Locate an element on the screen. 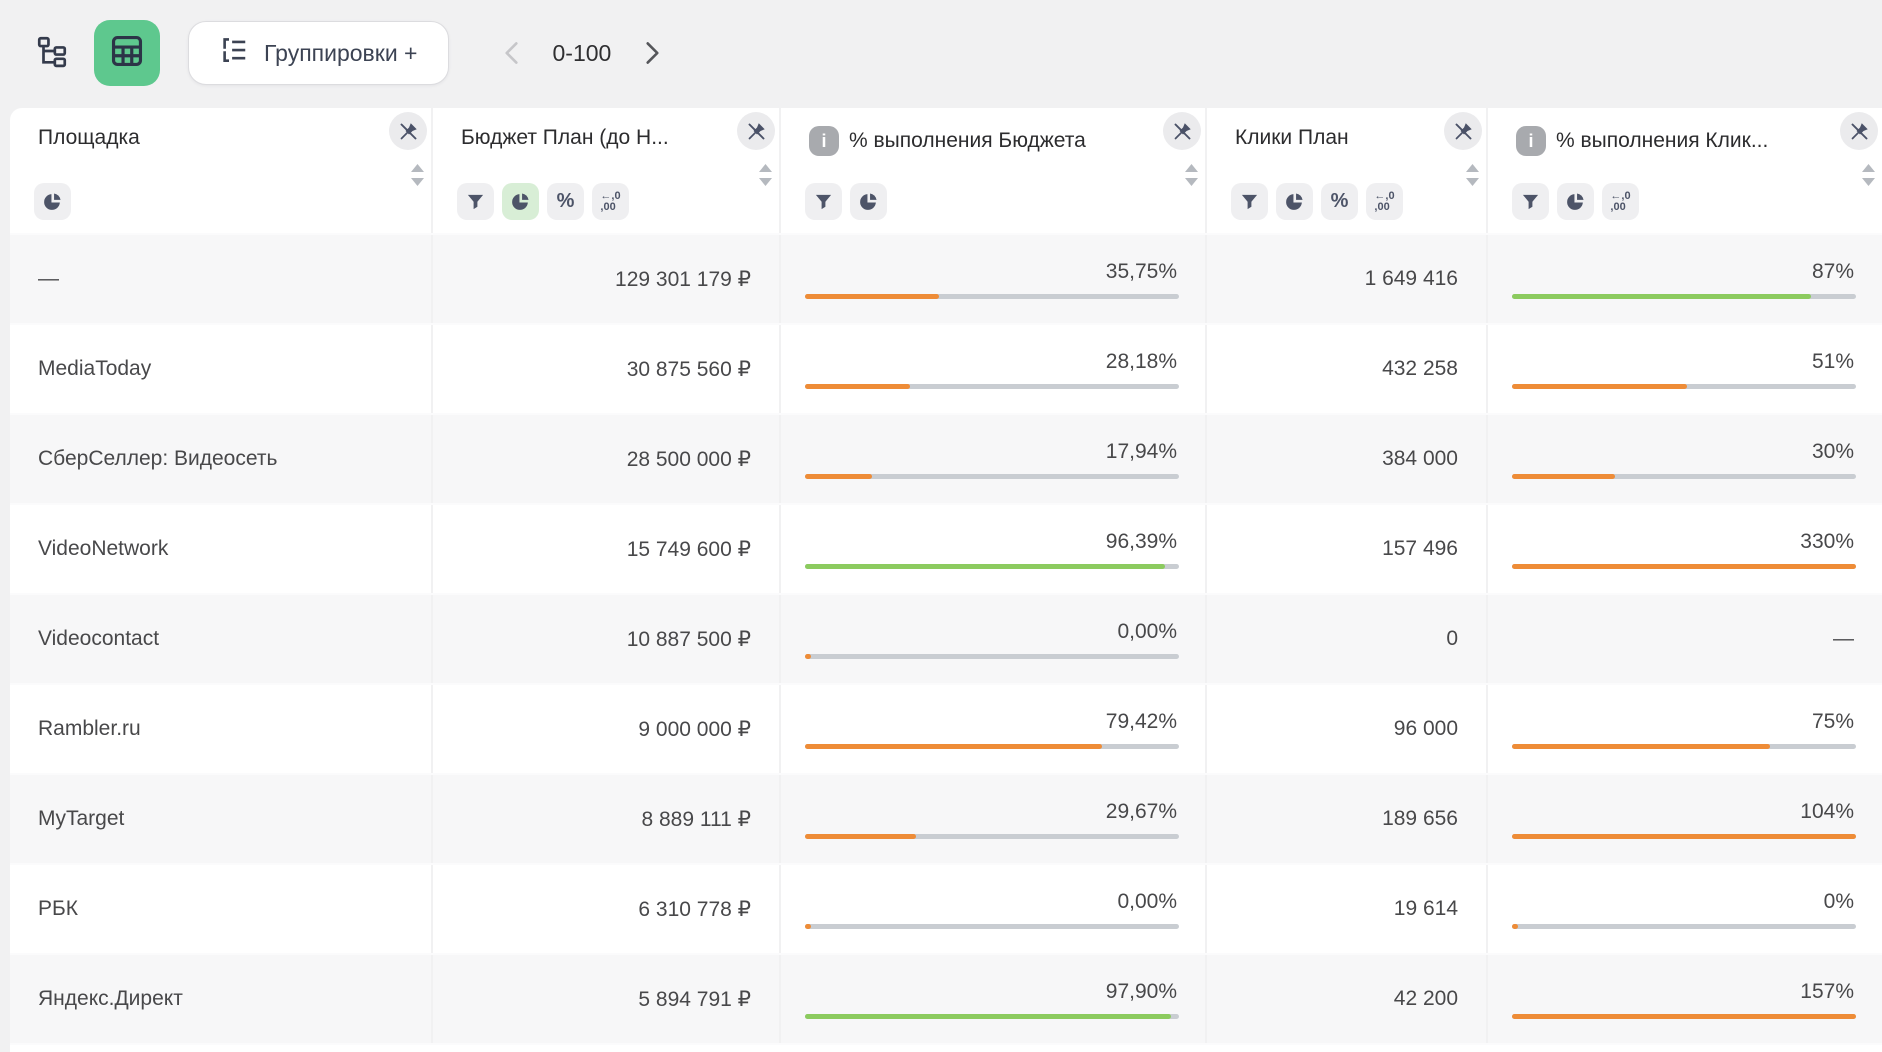  table-row: РБК 6 310 778 ₽ 0,00% 19 614 0% is located at coordinates (946, 908).